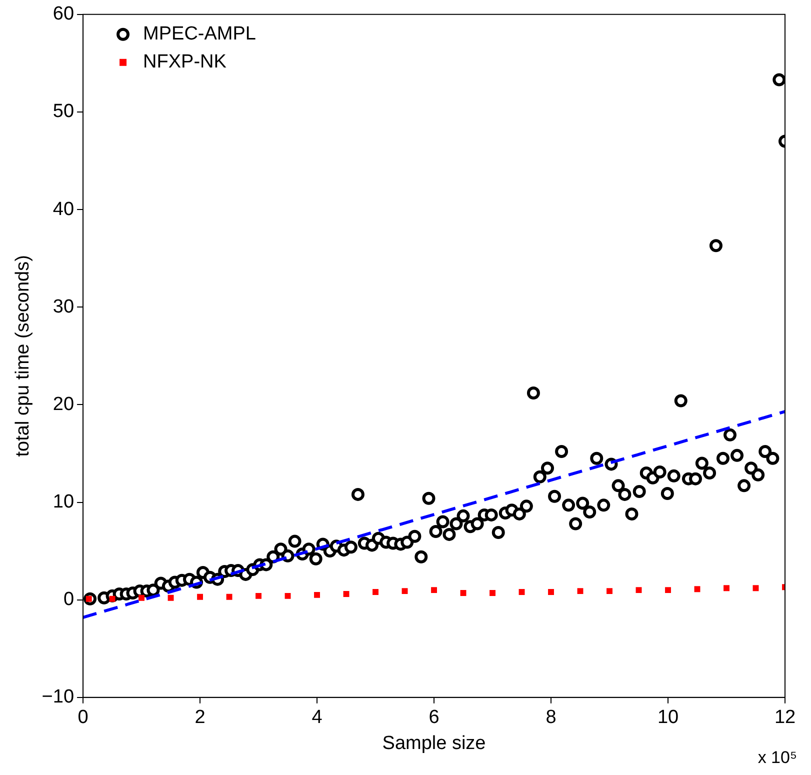 The height and width of the screenshot is (775, 811). Describe the element at coordinates (777, 758) in the screenshot. I see `text: x 10⁵` at that location.